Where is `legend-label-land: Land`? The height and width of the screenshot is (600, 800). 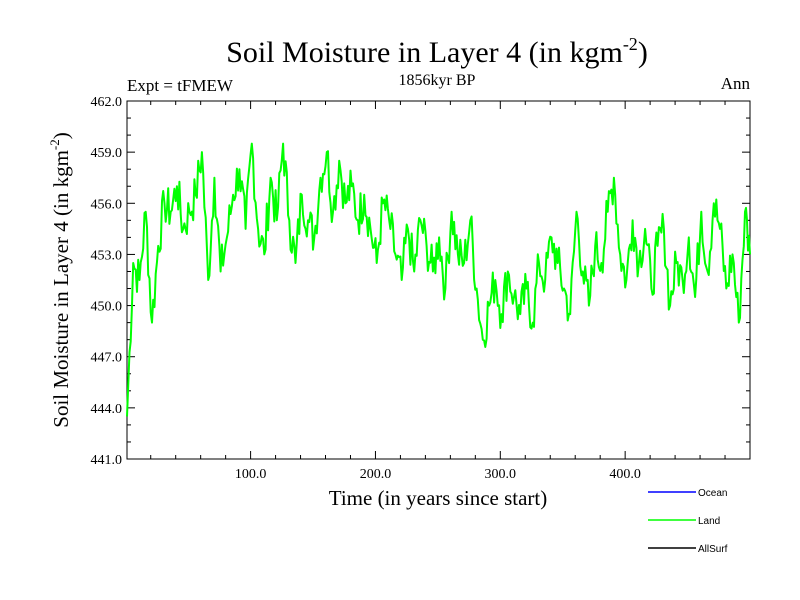
legend-label-land: Land is located at coordinates (709, 521).